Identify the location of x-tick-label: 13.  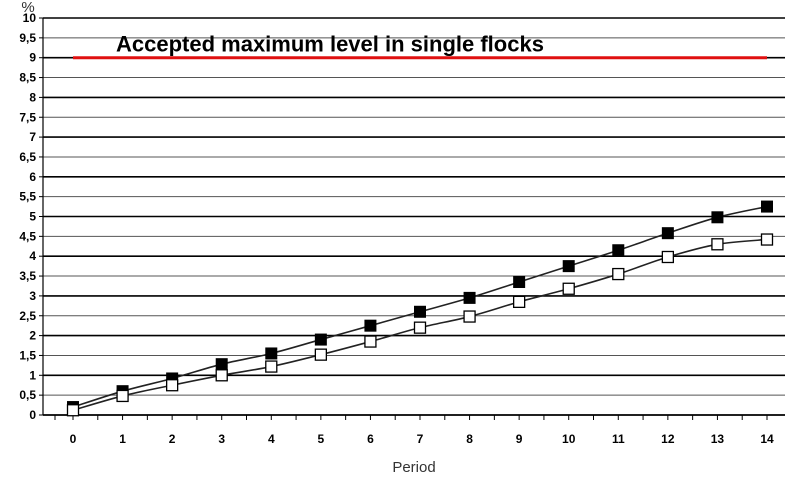
(718, 439).